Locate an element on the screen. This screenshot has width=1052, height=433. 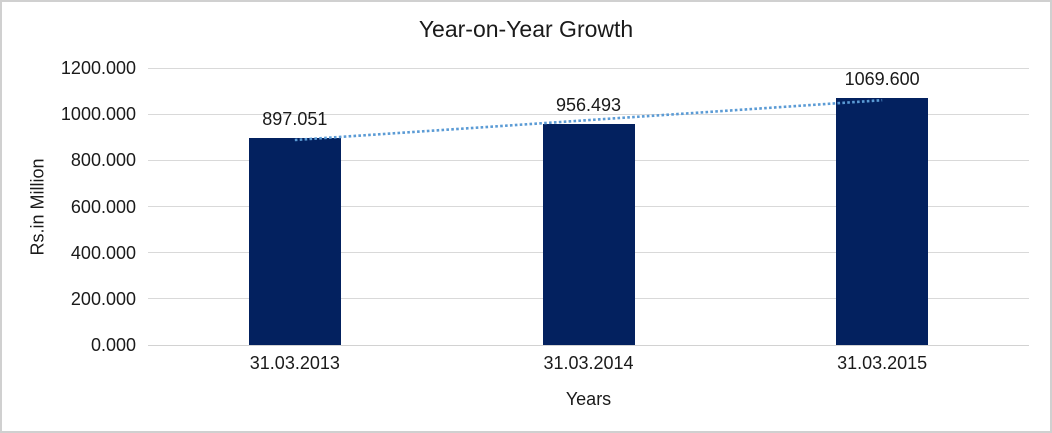
y-tick-label: 1200.000 is located at coordinates (98, 68).